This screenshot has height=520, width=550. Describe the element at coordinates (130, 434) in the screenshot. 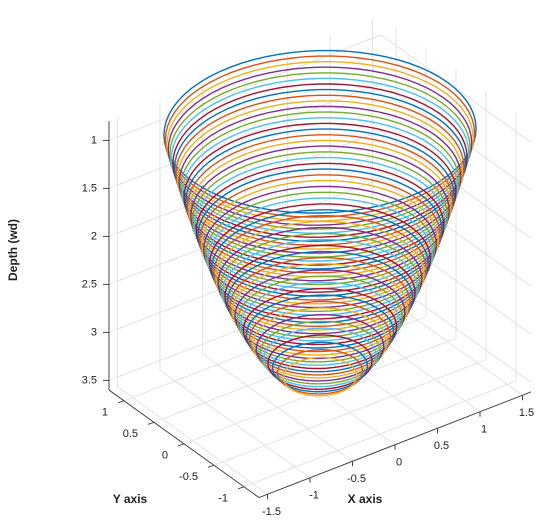

I see `y-tick-label: 0.5` at that location.